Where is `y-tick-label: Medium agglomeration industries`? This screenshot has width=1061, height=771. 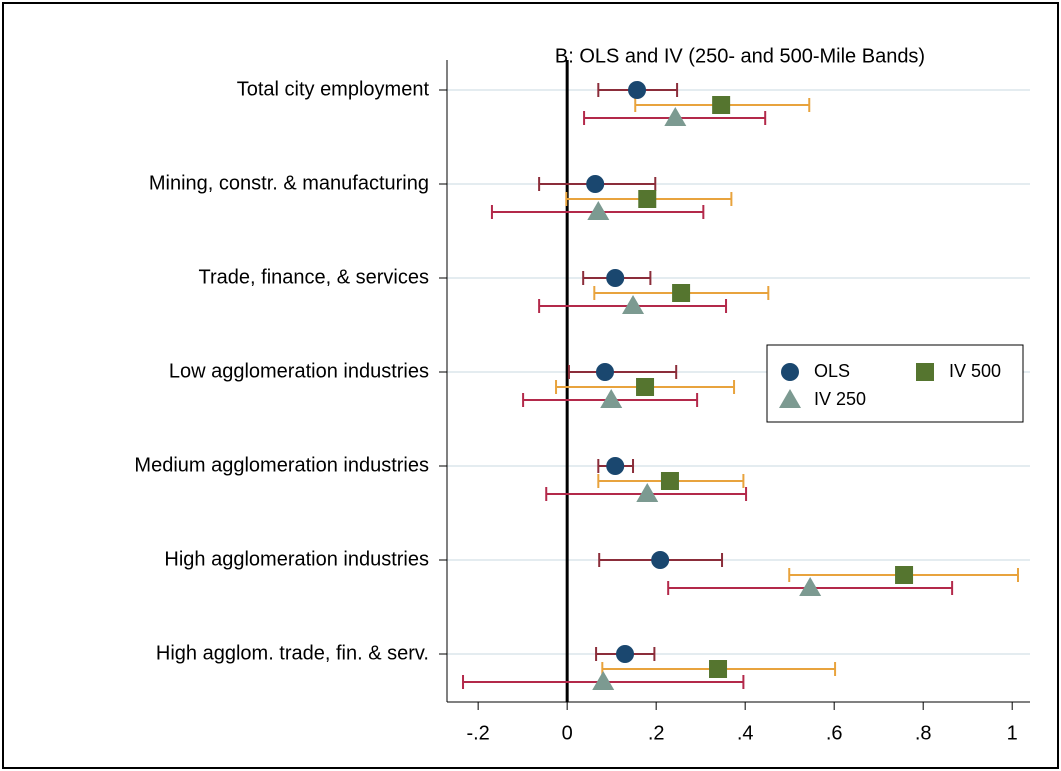 y-tick-label: Medium agglomeration industries is located at coordinates (281, 465).